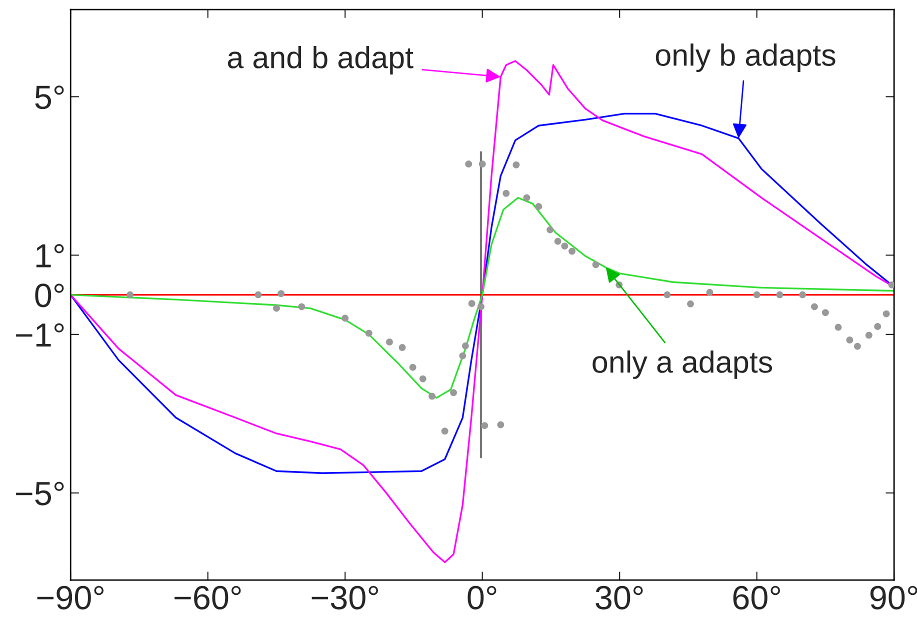 The height and width of the screenshot is (634, 917). Describe the element at coordinates (49, 296) in the screenshot. I see `y-tick-label: 0°` at that location.